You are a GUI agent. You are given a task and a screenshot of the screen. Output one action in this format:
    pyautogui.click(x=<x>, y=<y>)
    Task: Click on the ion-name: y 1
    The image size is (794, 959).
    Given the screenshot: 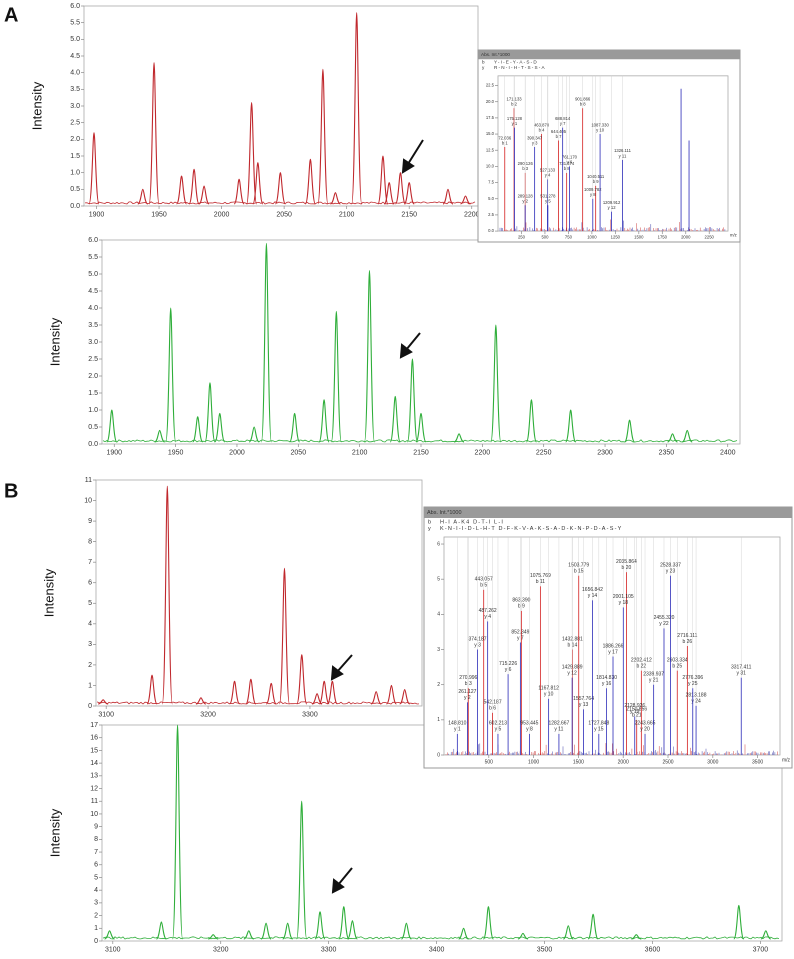 What is the action you would take?
    pyautogui.click(x=457, y=730)
    